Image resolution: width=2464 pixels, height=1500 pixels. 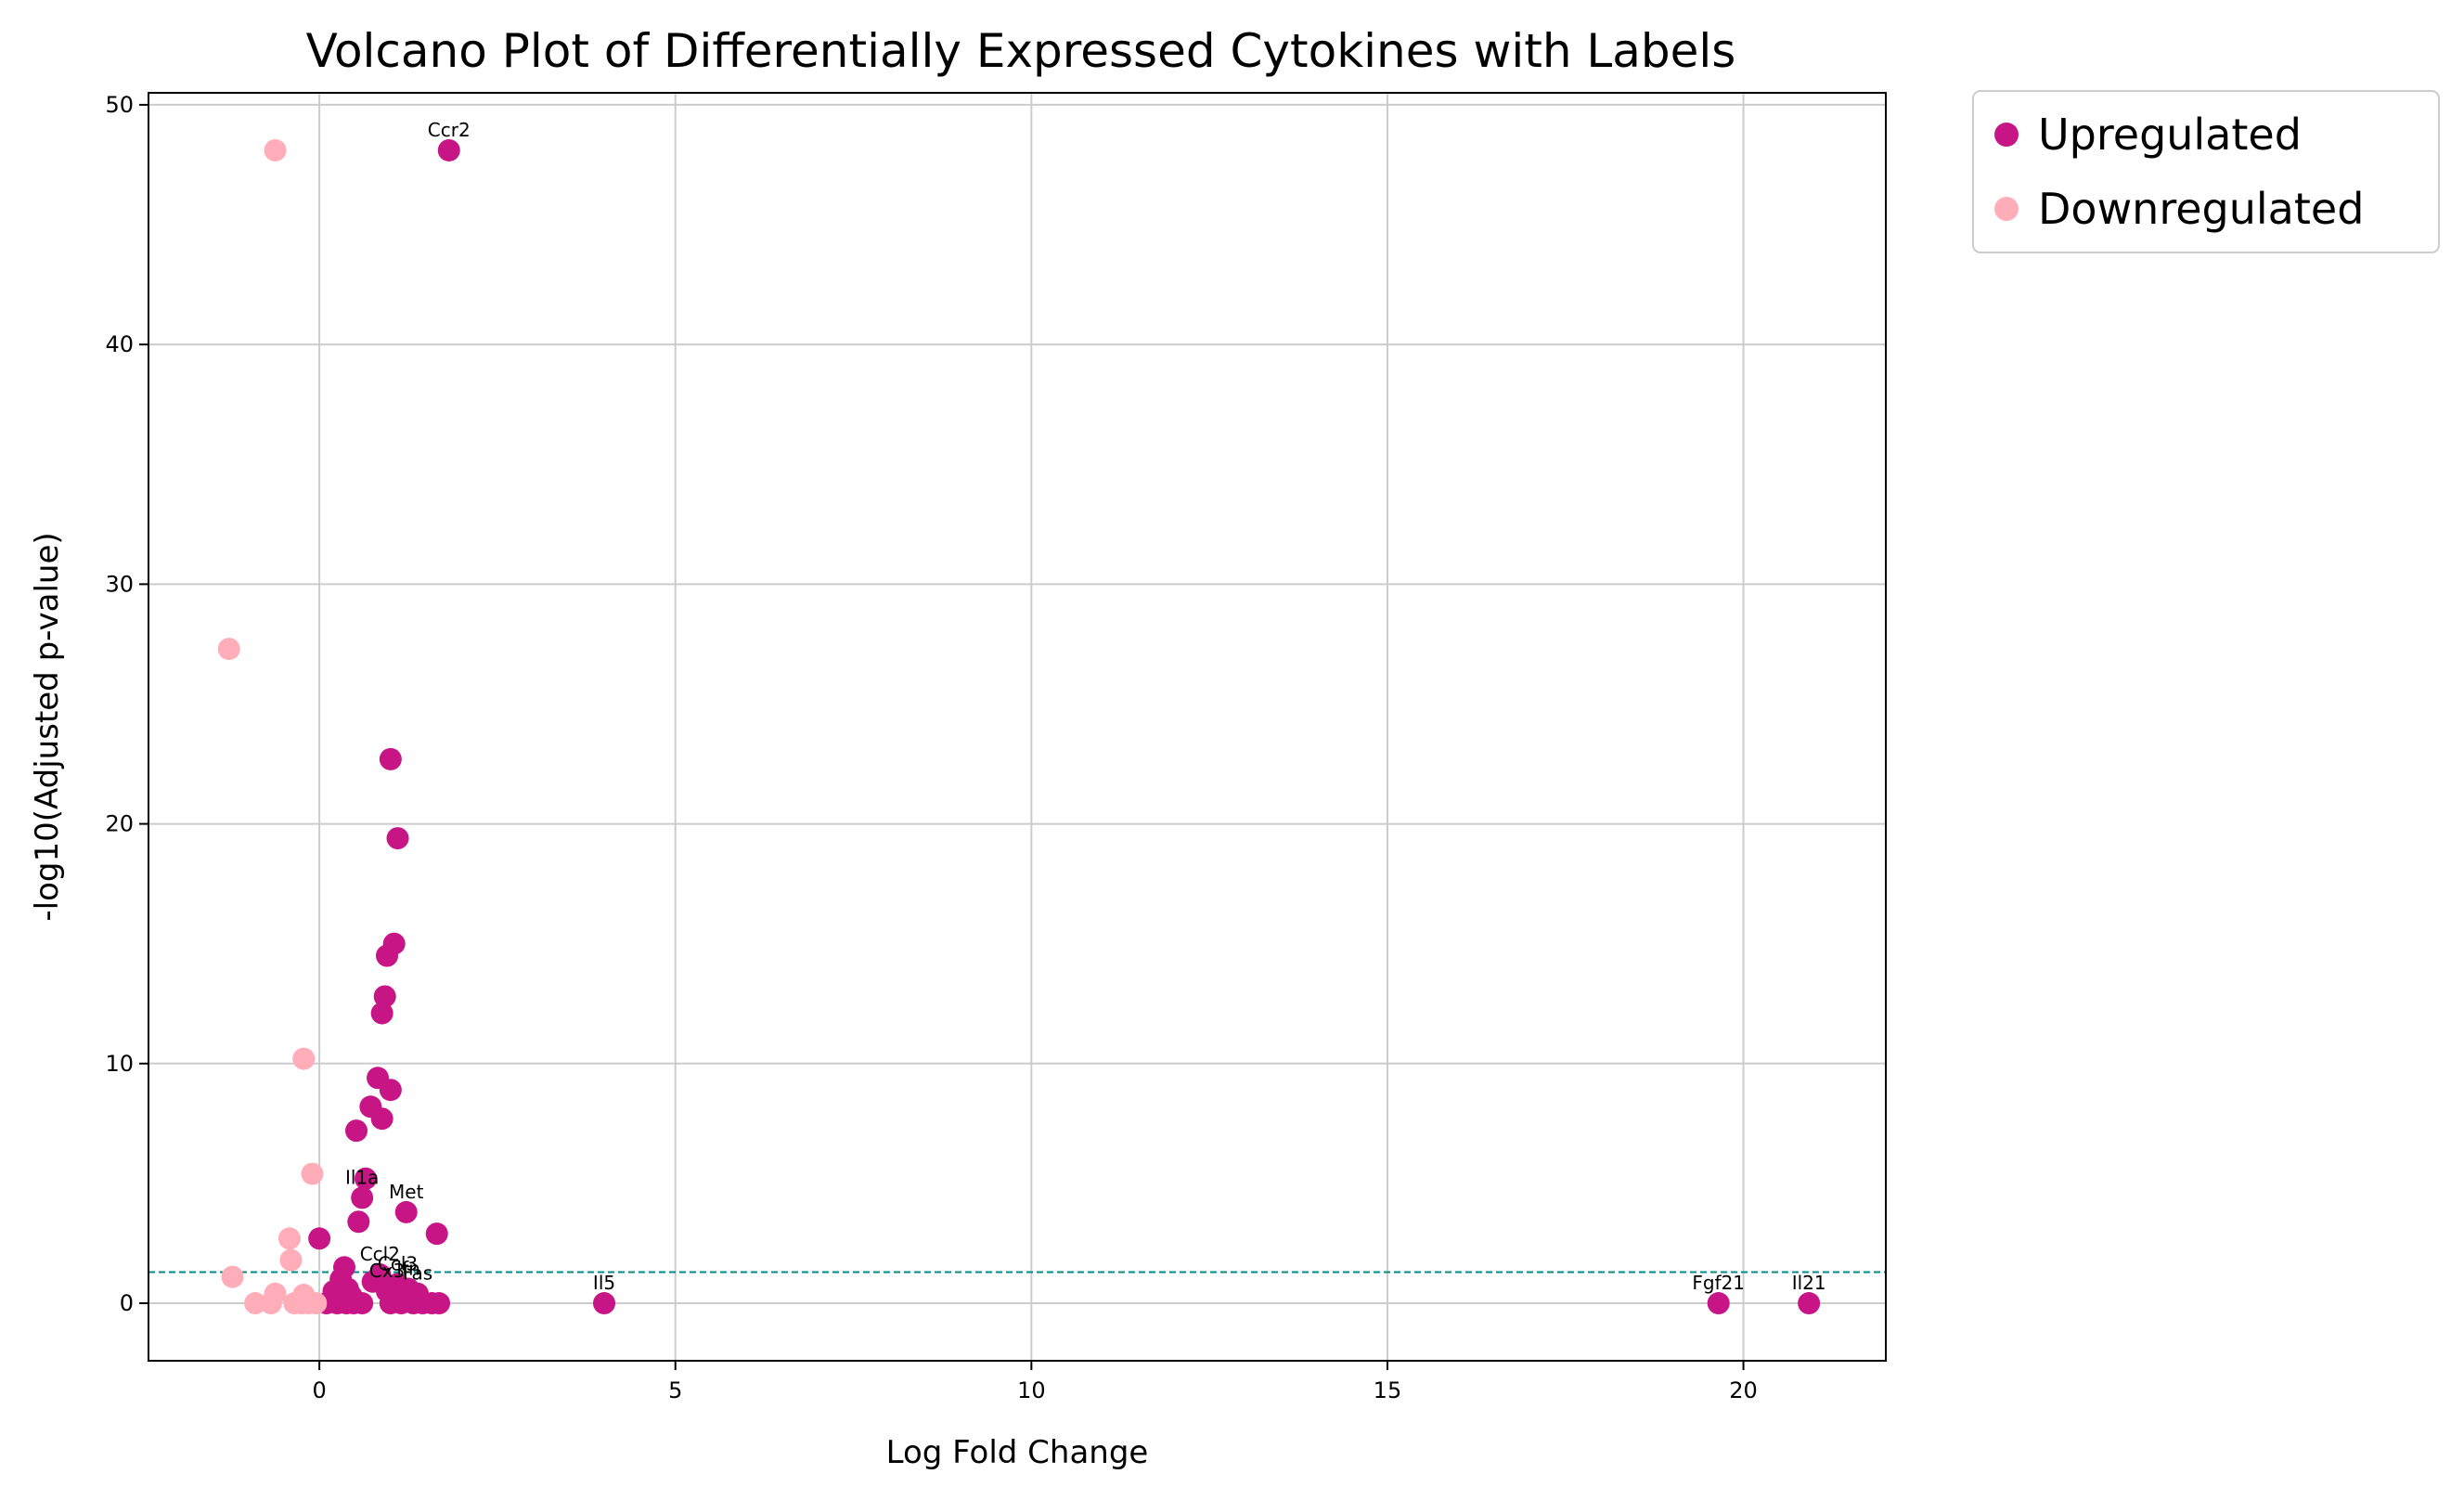 What do you see at coordinates (127, 1303) in the screenshot?
I see `y-tick-label: 0` at bounding box center [127, 1303].